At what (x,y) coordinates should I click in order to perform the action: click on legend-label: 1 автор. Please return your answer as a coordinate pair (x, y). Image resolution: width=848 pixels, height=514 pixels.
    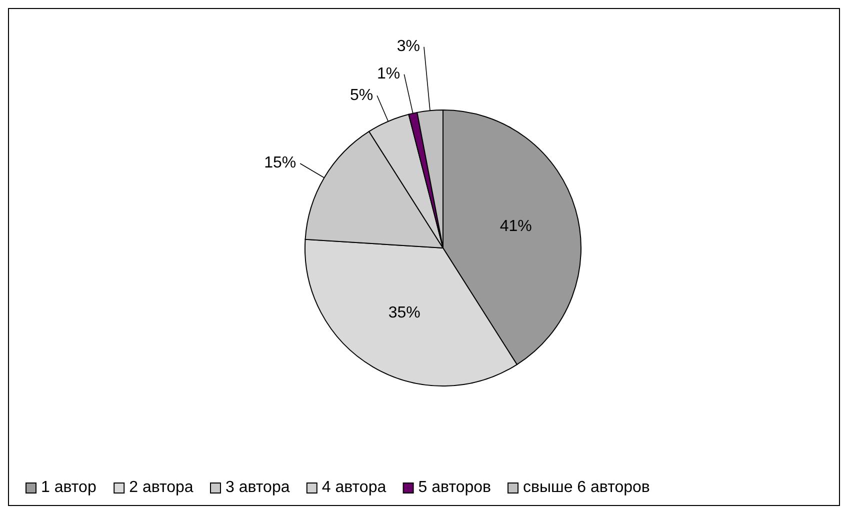
    Looking at the image, I should click on (68, 487).